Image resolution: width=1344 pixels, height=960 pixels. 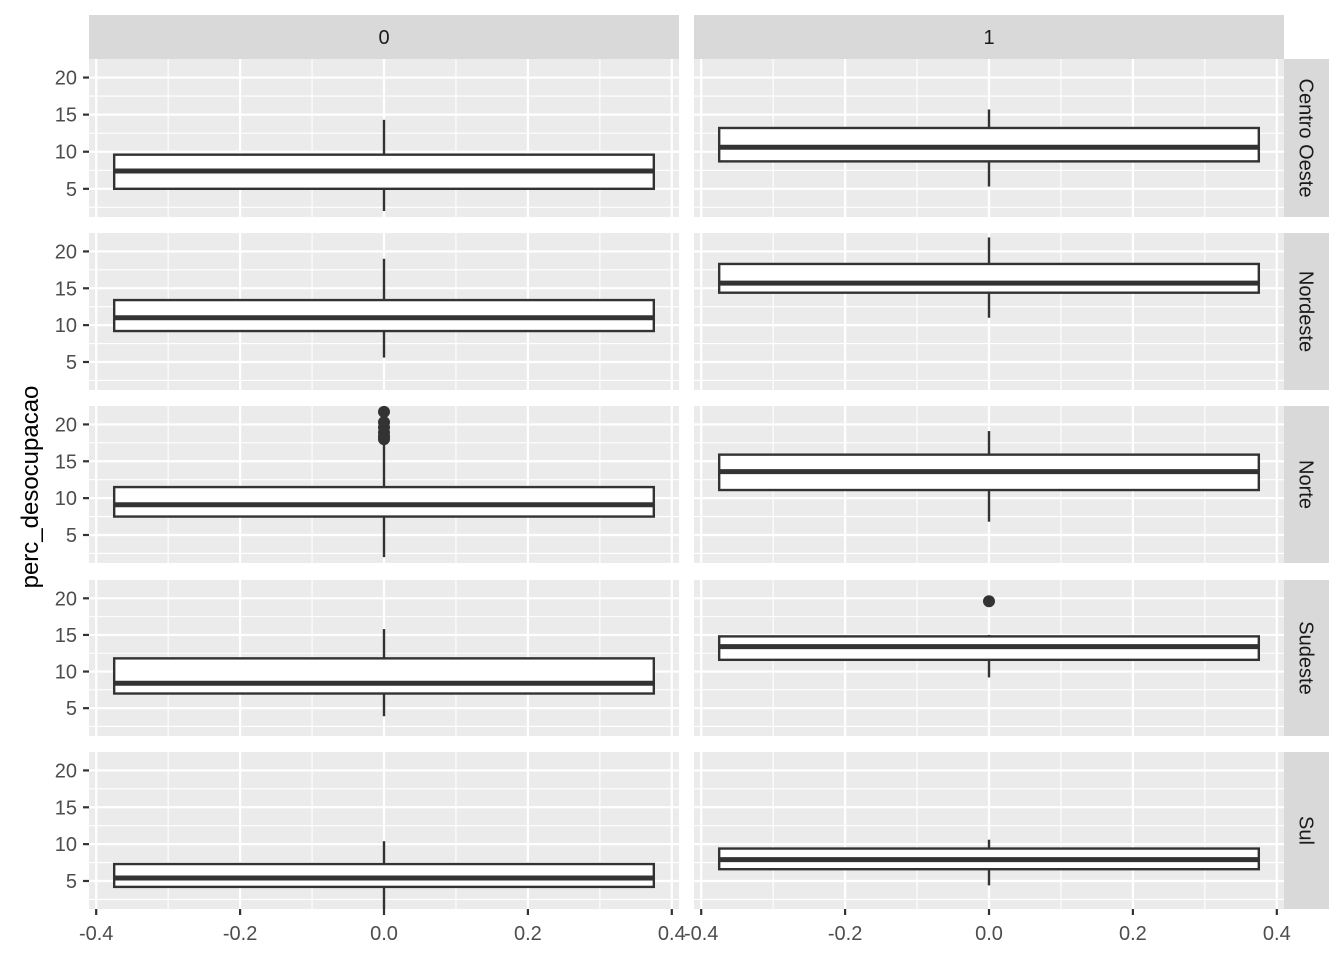 I want to click on row-strip-label: Nordeste, so click(x=1306, y=311).